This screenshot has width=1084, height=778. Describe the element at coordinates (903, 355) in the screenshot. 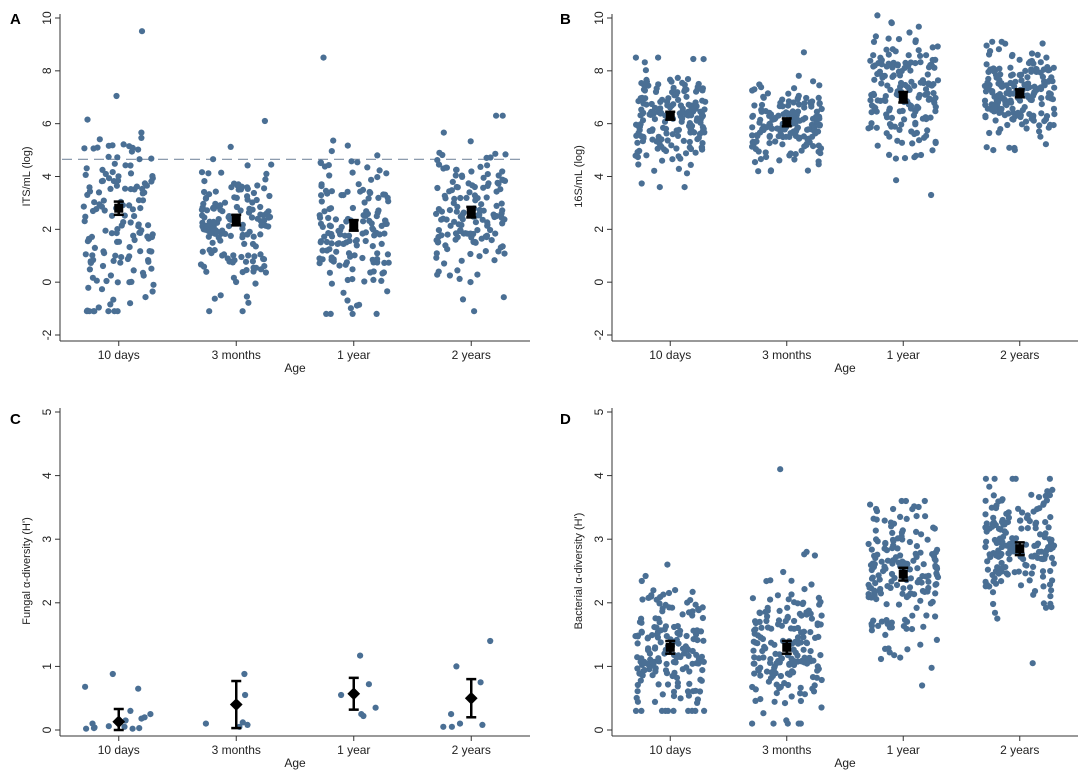

I see `x-tick-label: 1 year` at that location.